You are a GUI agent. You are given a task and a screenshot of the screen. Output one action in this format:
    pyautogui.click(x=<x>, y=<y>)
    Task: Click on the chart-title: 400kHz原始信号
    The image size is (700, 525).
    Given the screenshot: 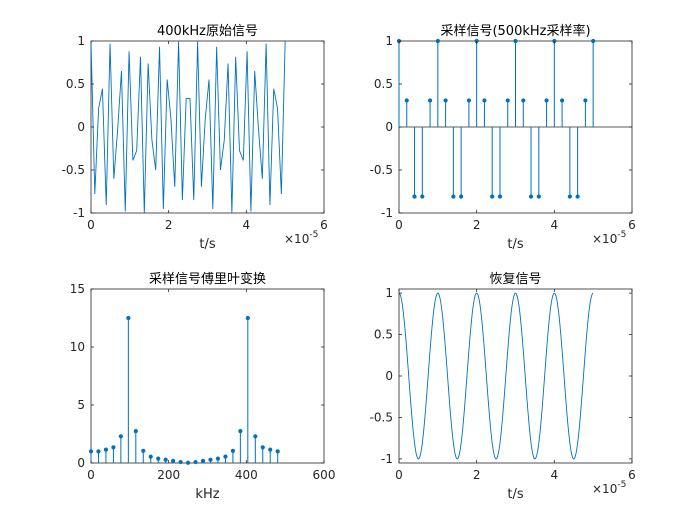 What is the action you would take?
    pyautogui.click(x=207, y=31)
    